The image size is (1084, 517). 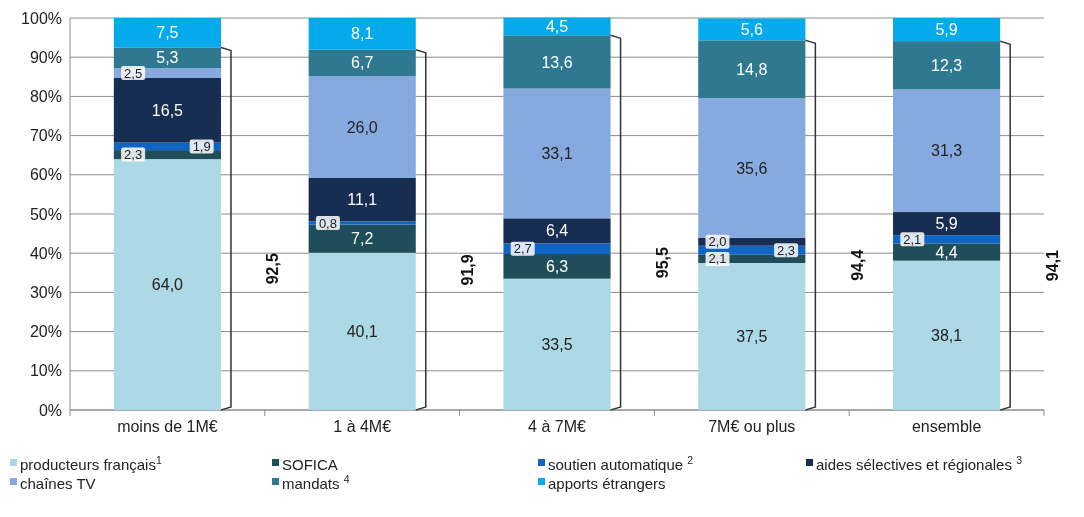 I want to click on data-label: 4,5, so click(x=557, y=27).